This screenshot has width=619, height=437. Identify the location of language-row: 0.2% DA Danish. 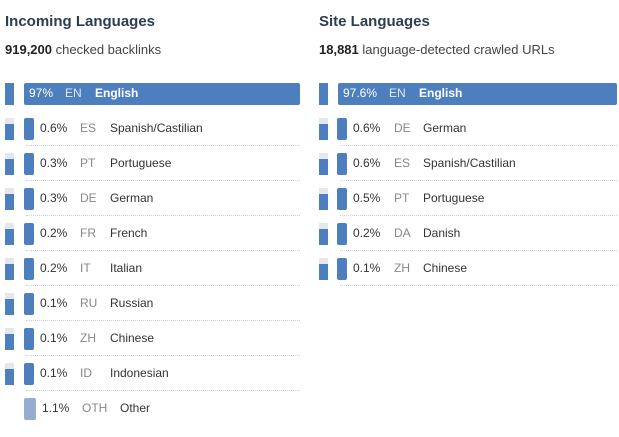
(465, 233).